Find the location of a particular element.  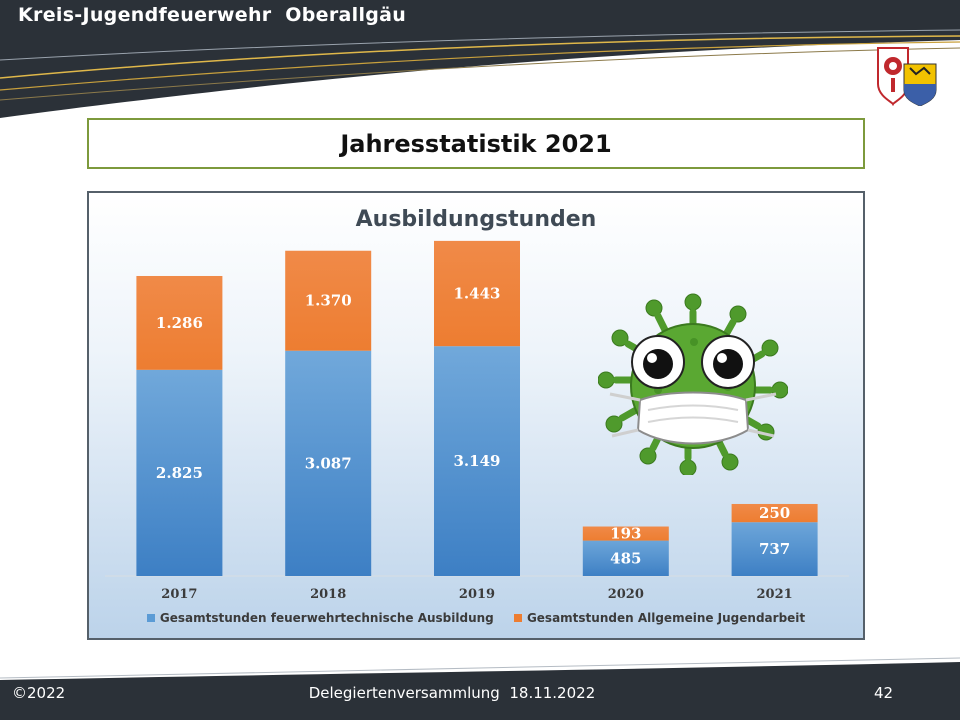

x-tick-label-2021: 2021 is located at coordinates (775, 594).